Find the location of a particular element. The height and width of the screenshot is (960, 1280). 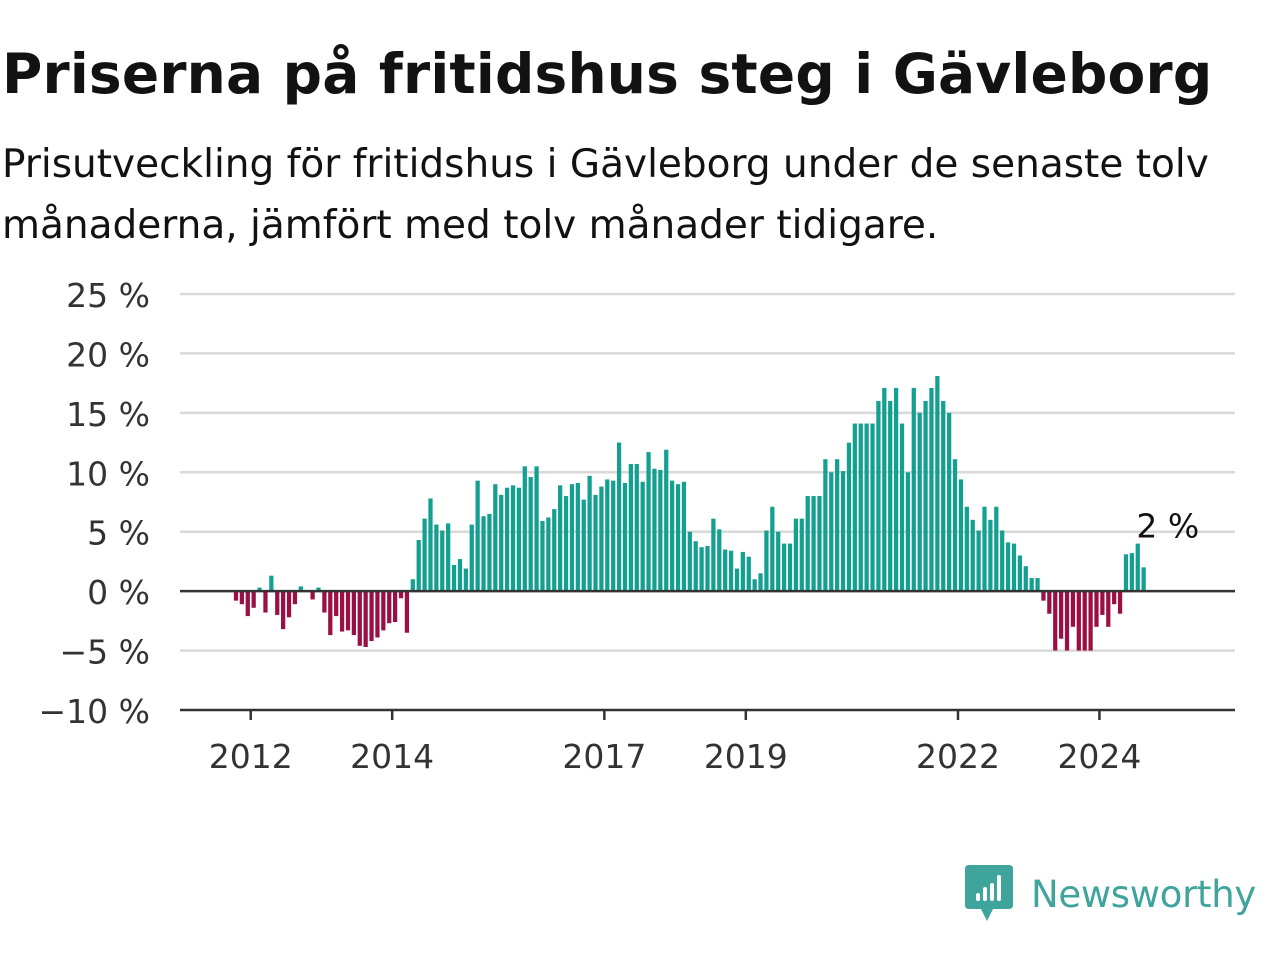

brand-name: Newsworthy is located at coordinates (1143, 894).